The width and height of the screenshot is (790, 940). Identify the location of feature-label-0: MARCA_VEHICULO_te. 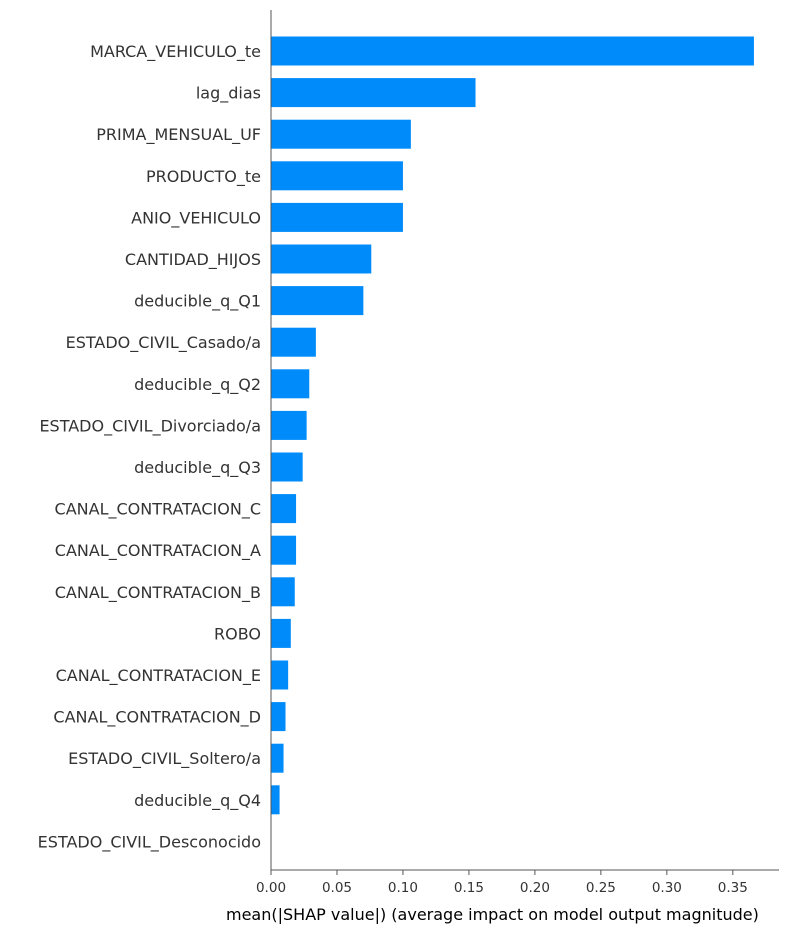
(175, 52).